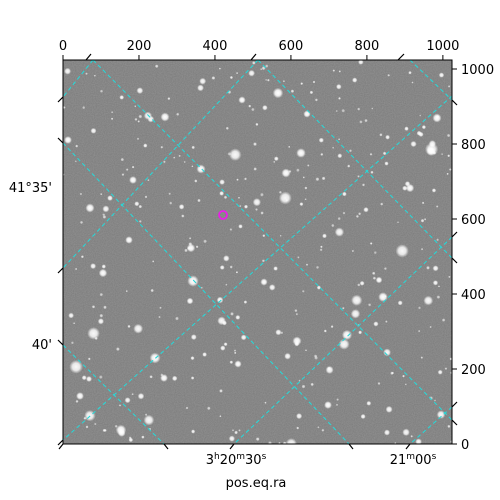 This screenshot has height=500, width=500. Describe the element at coordinates (245, 57) in the screenshot. I see `top-wcs-ticks` at that location.